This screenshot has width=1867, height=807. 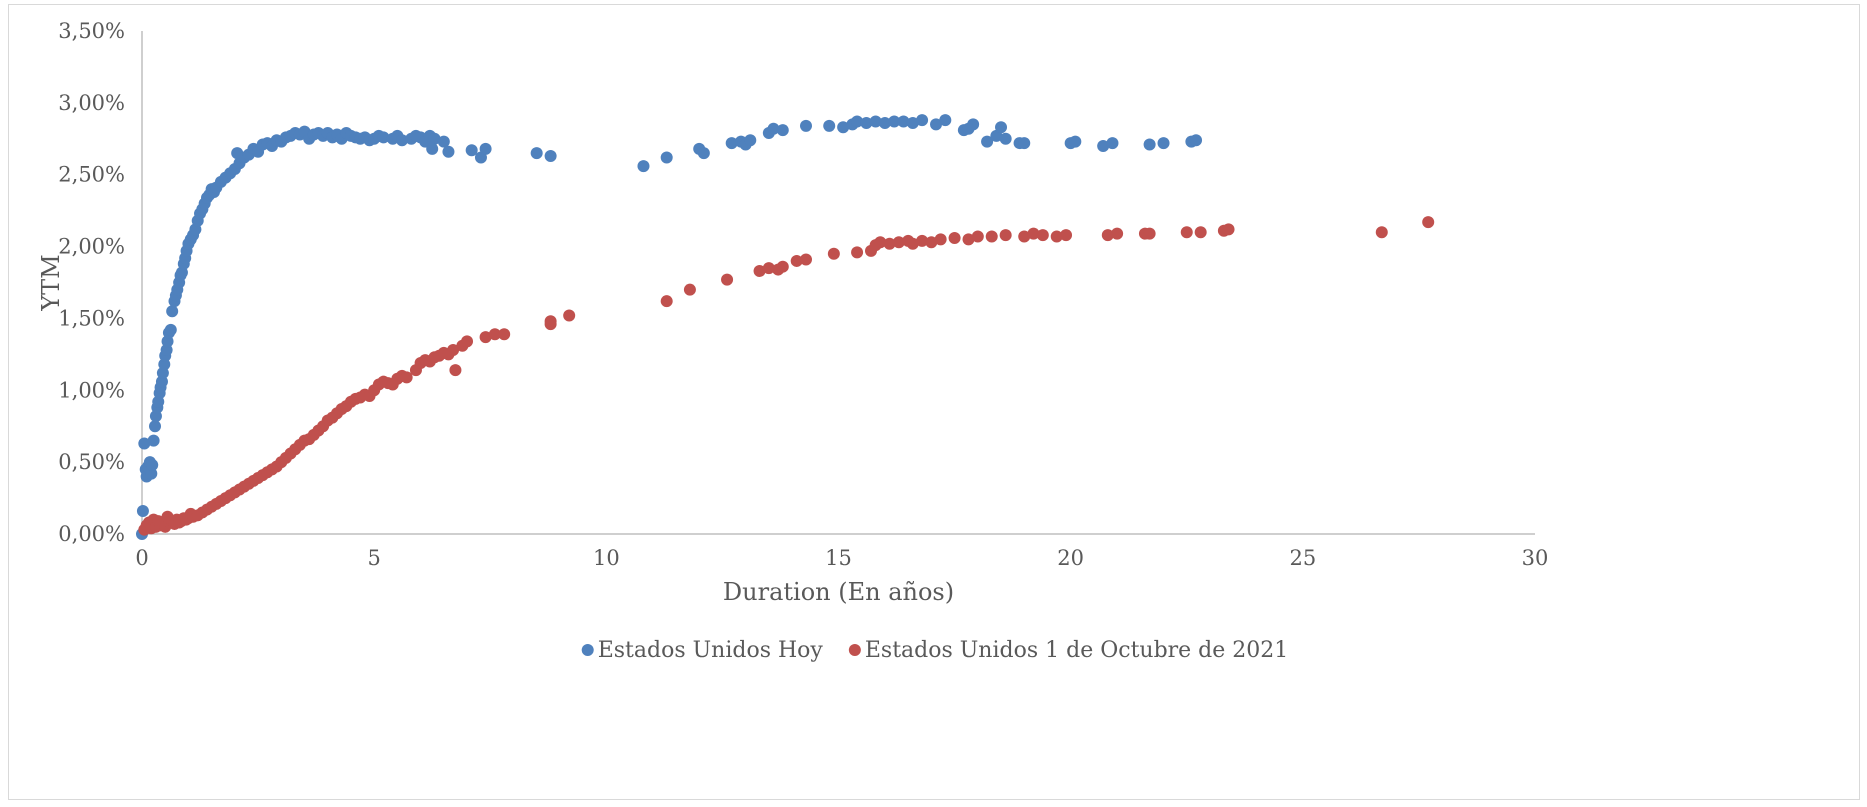 What do you see at coordinates (373, 558) in the screenshot?
I see `x-tick-label: 5` at bounding box center [373, 558].